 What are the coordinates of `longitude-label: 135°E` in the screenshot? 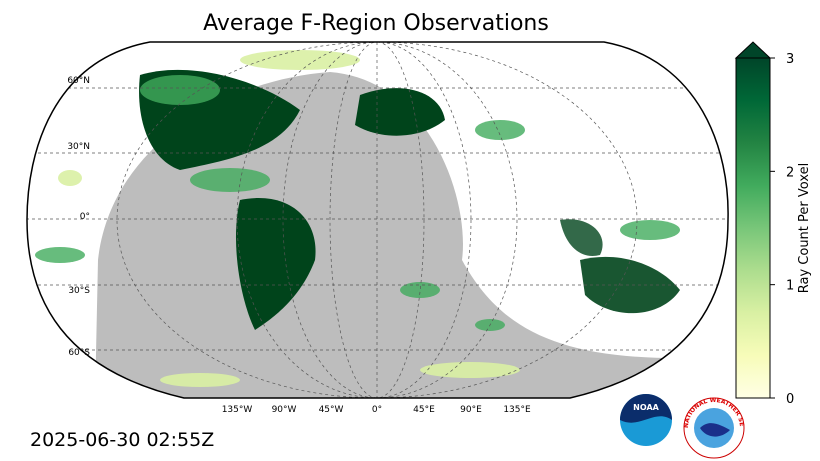 It's located at (517, 410).